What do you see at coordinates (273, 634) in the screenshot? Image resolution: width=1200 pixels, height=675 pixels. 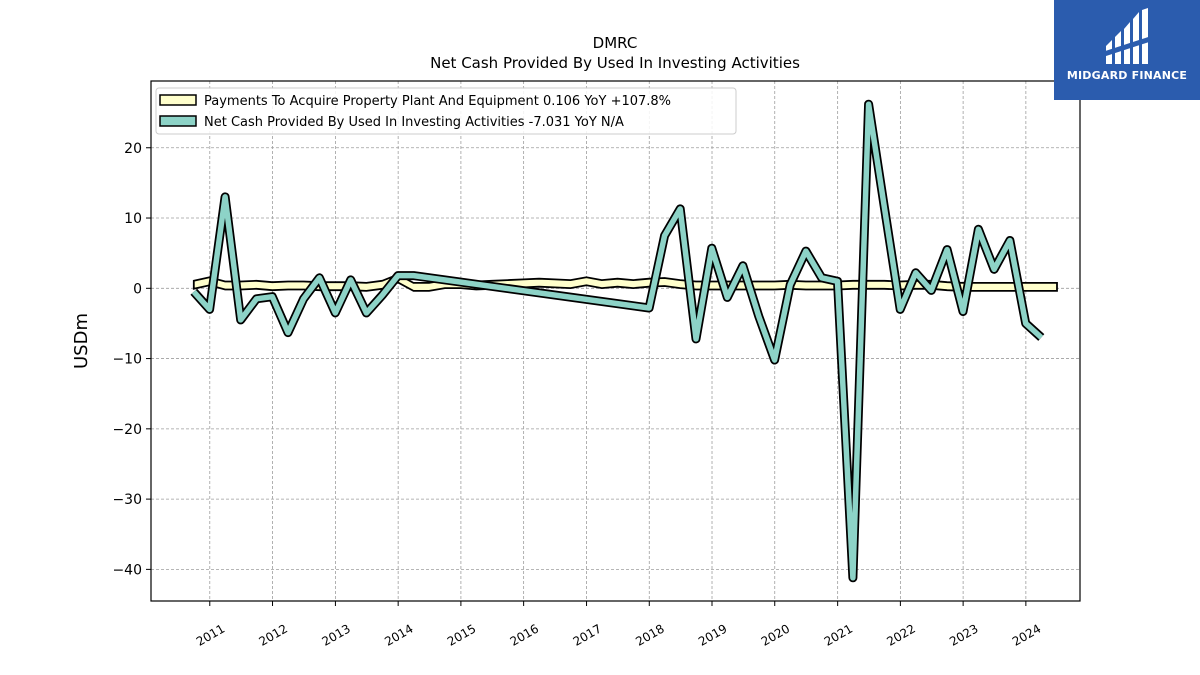 I see `x-tick-label: 2012` at bounding box center [273, 634].